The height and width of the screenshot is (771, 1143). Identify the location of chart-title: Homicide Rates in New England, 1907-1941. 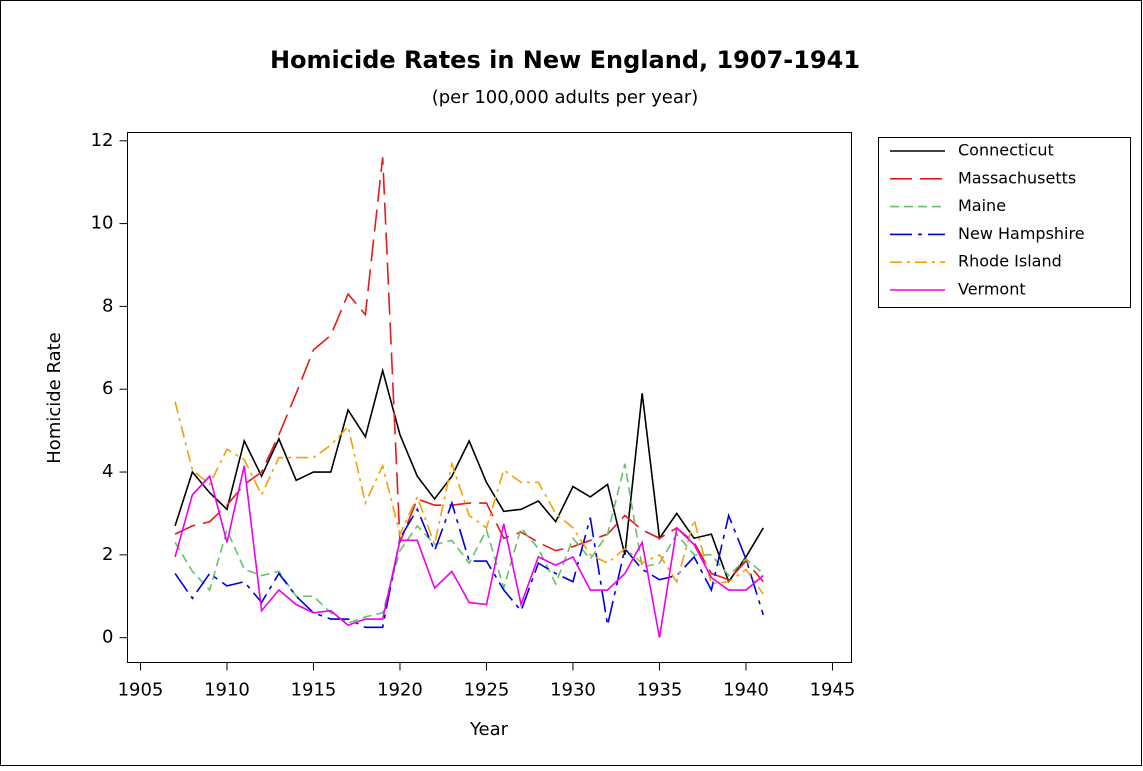
(565, 60).